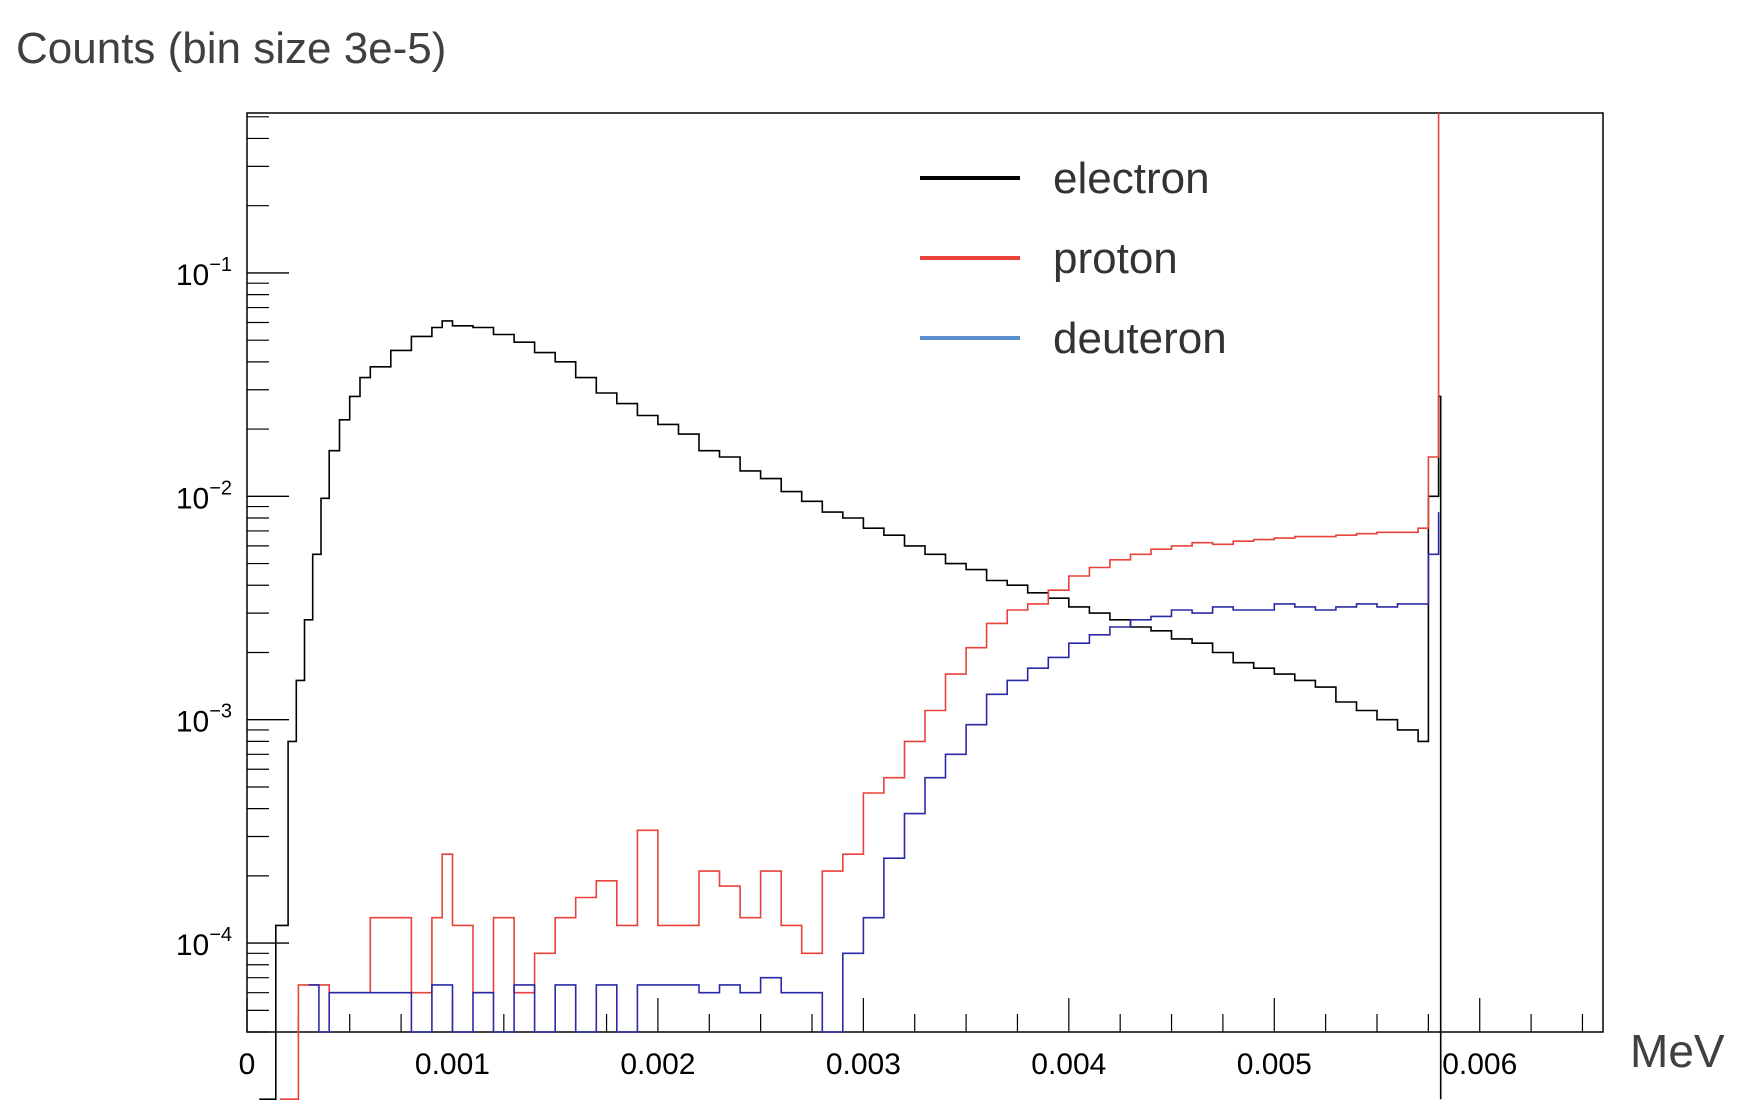 This screenshot has width=1740, height=1104. Describe the element at coordinates (204, 496) in the screenshot. I see `y-tick-label: 10⁻²` at that location.